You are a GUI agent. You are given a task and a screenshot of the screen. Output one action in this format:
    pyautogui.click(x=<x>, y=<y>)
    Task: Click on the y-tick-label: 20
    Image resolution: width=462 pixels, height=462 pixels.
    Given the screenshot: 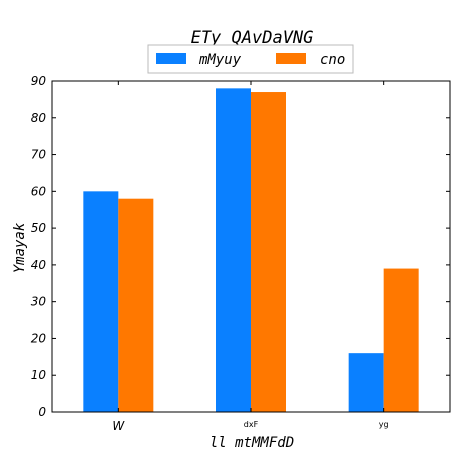 What is the action you would take?
    pyautogui.click(x=39, y=338)
    